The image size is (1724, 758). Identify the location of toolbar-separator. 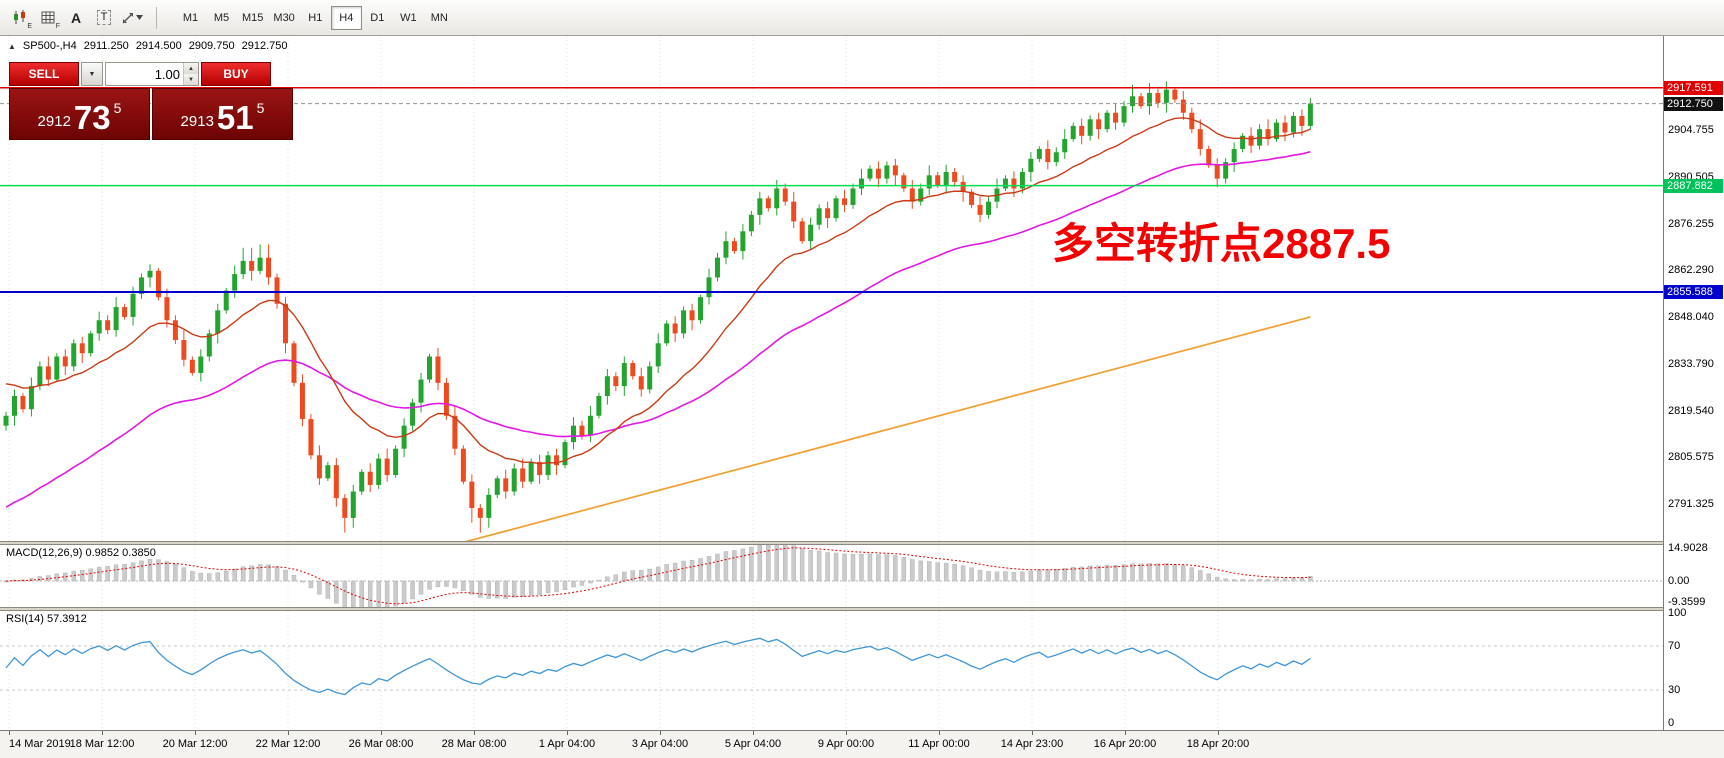
(156, 17).